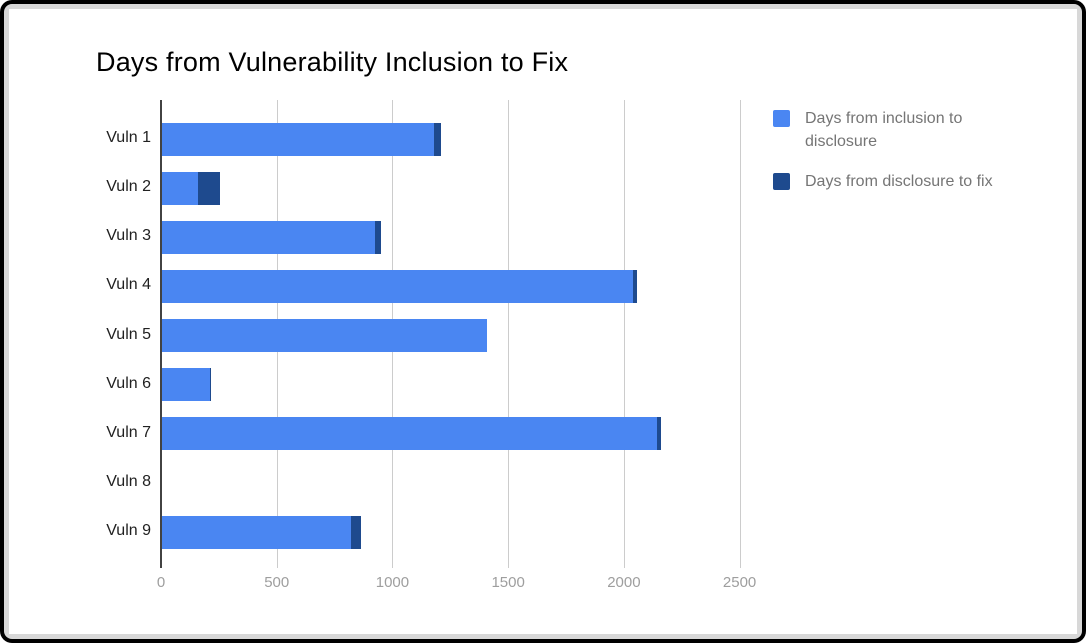 Image resolution: width=1086 pixels, height=643 pixels. What do you see at coordinates (128, 334) in the screenshot?
I see `category-label: Vuln 5` at bounding box center [128, 334].